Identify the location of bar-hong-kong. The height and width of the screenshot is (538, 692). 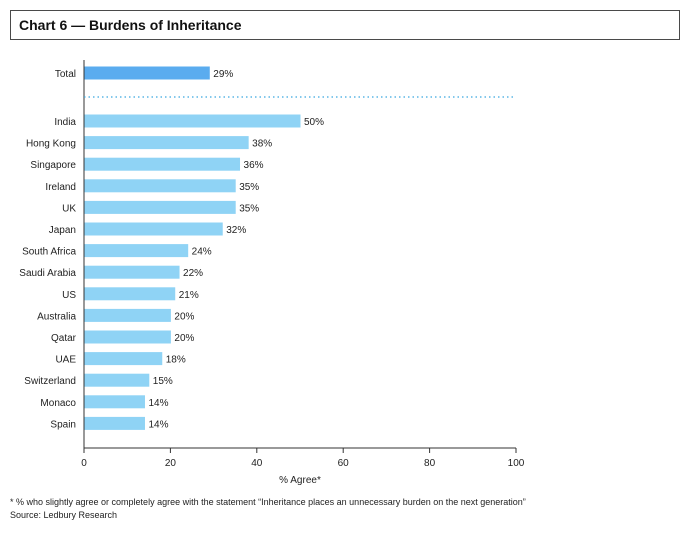
(166, 143).